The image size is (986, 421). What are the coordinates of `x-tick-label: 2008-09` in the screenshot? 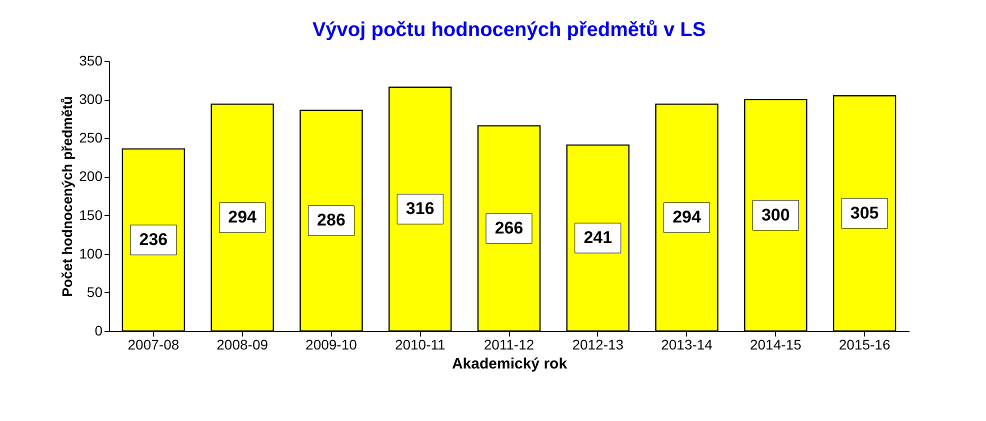 It's located at (242, 344).